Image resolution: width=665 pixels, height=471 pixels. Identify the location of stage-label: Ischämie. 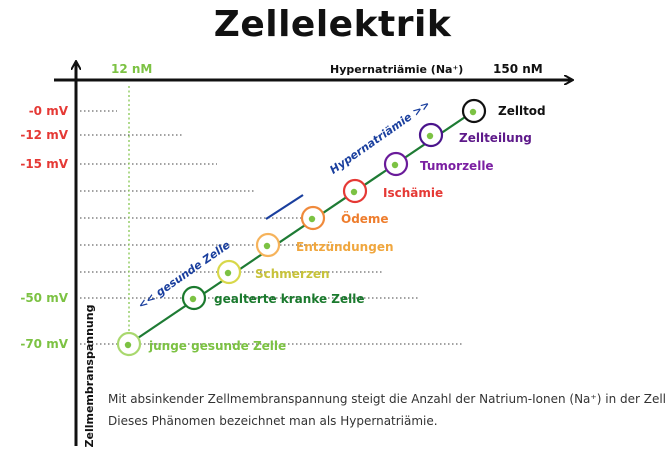
(413, 193).